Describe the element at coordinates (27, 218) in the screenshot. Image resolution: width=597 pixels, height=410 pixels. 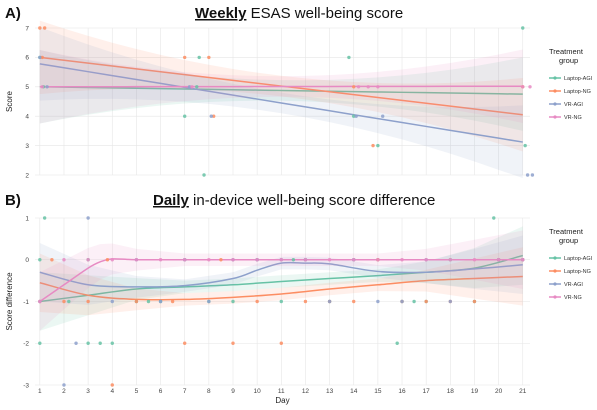
I see `y-tick-label: 1` at that location.